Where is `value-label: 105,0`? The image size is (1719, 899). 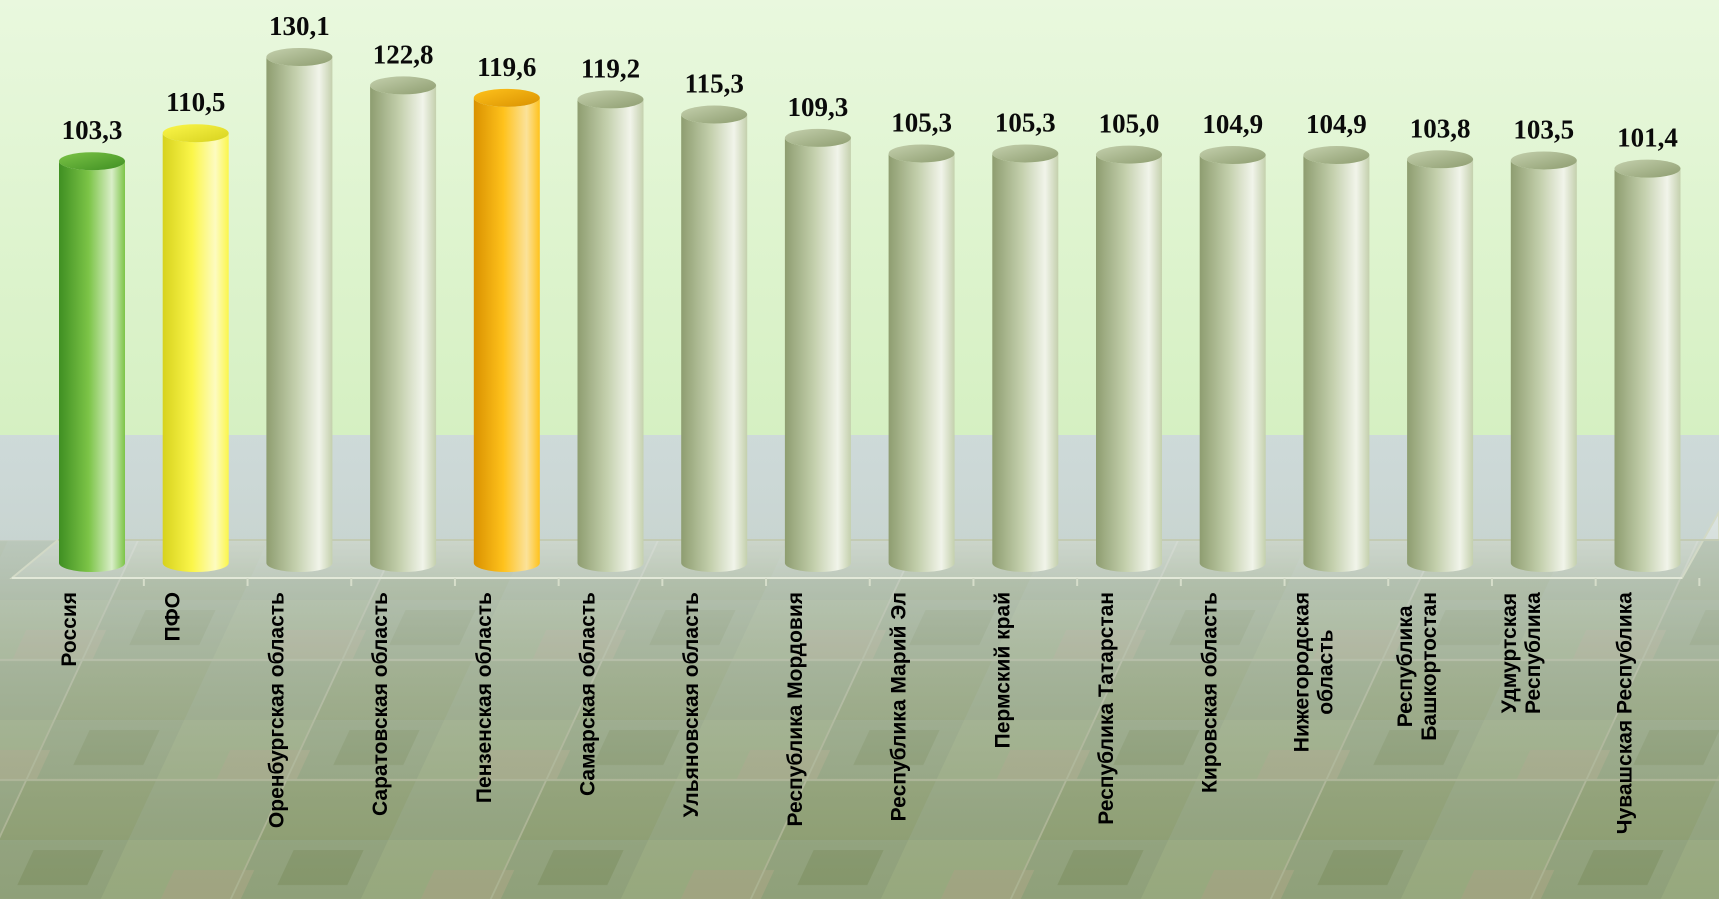
value-label: 105,0 is located at coordinates (1129, 124).